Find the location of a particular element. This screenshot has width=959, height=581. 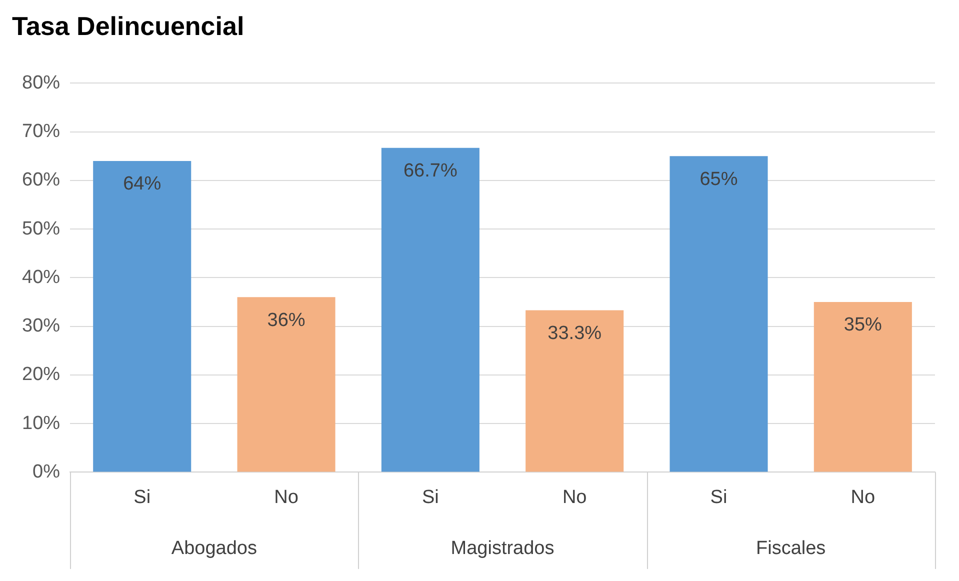

y-tick-label: 0% is located at coordinates (46, 471).